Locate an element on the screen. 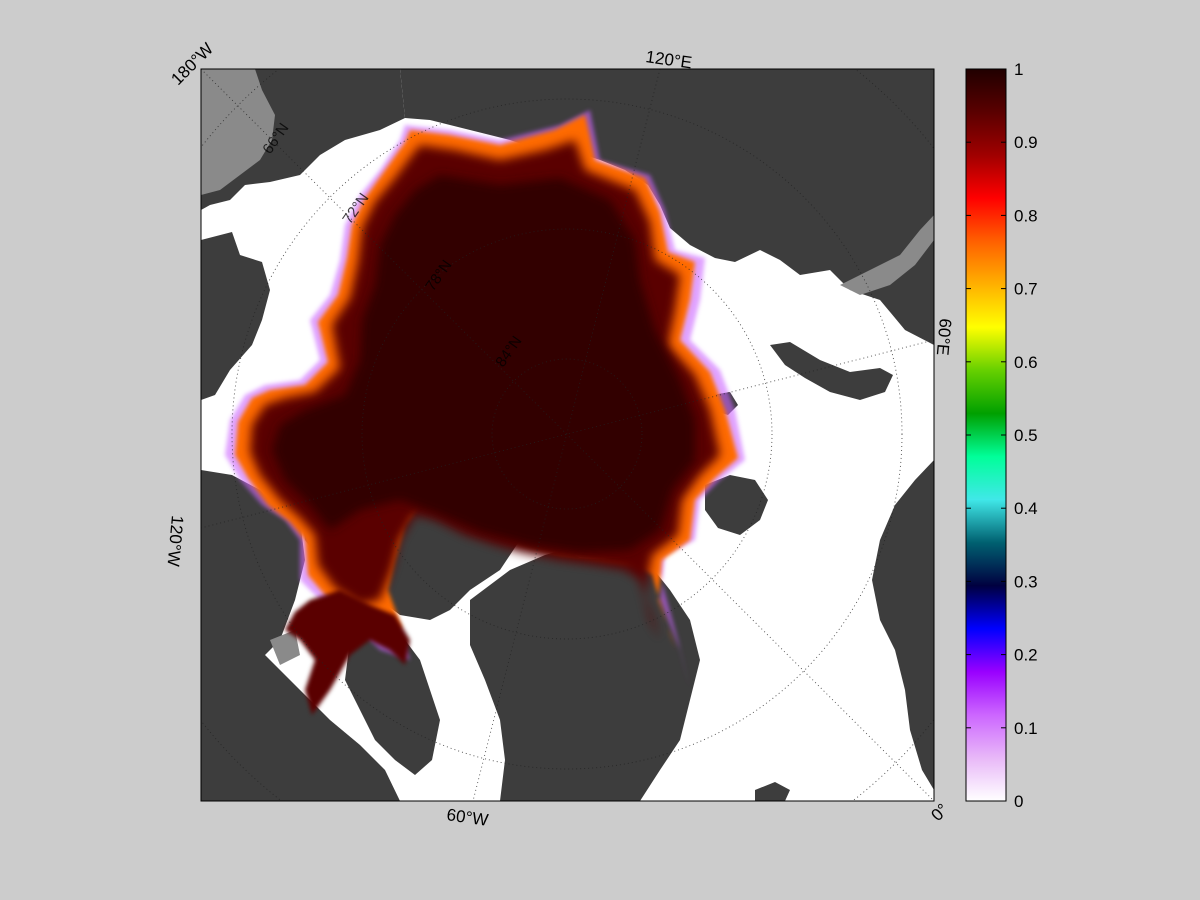 The height and width of the screenshot is (900, 1200). land-iceland is located at coordinates (772, 791).